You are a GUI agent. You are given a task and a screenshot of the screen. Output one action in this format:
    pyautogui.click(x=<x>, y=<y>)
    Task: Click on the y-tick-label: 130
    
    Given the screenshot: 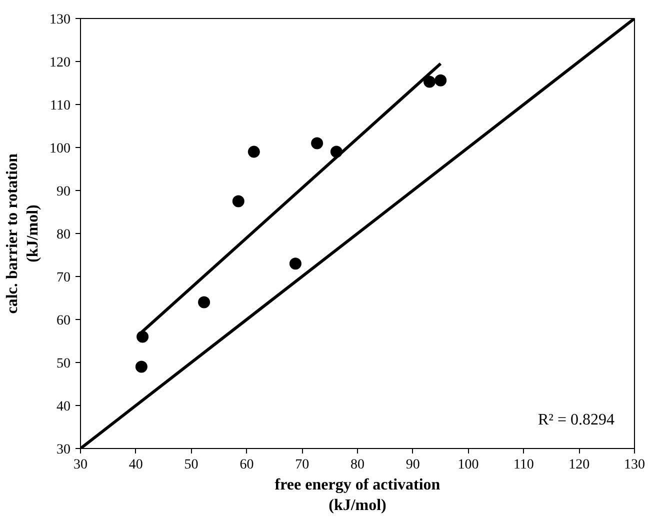 What is the action you would take?
    pyautogui.click(x=60, y=20)
    